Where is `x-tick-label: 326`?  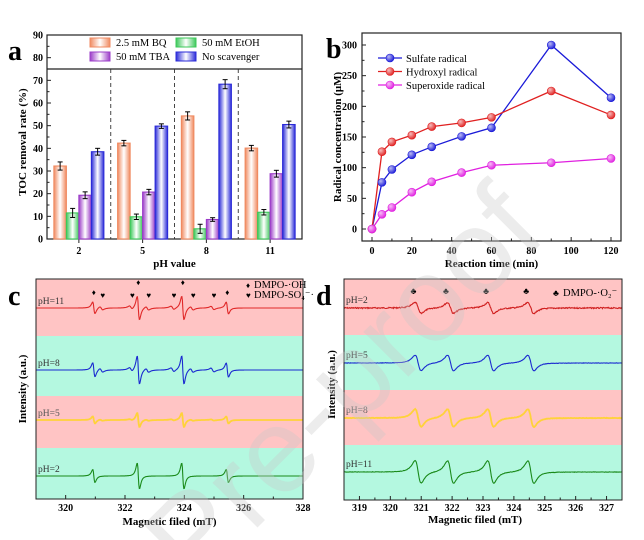
x-tick-label: 326 is located at coordinates (575, 508).